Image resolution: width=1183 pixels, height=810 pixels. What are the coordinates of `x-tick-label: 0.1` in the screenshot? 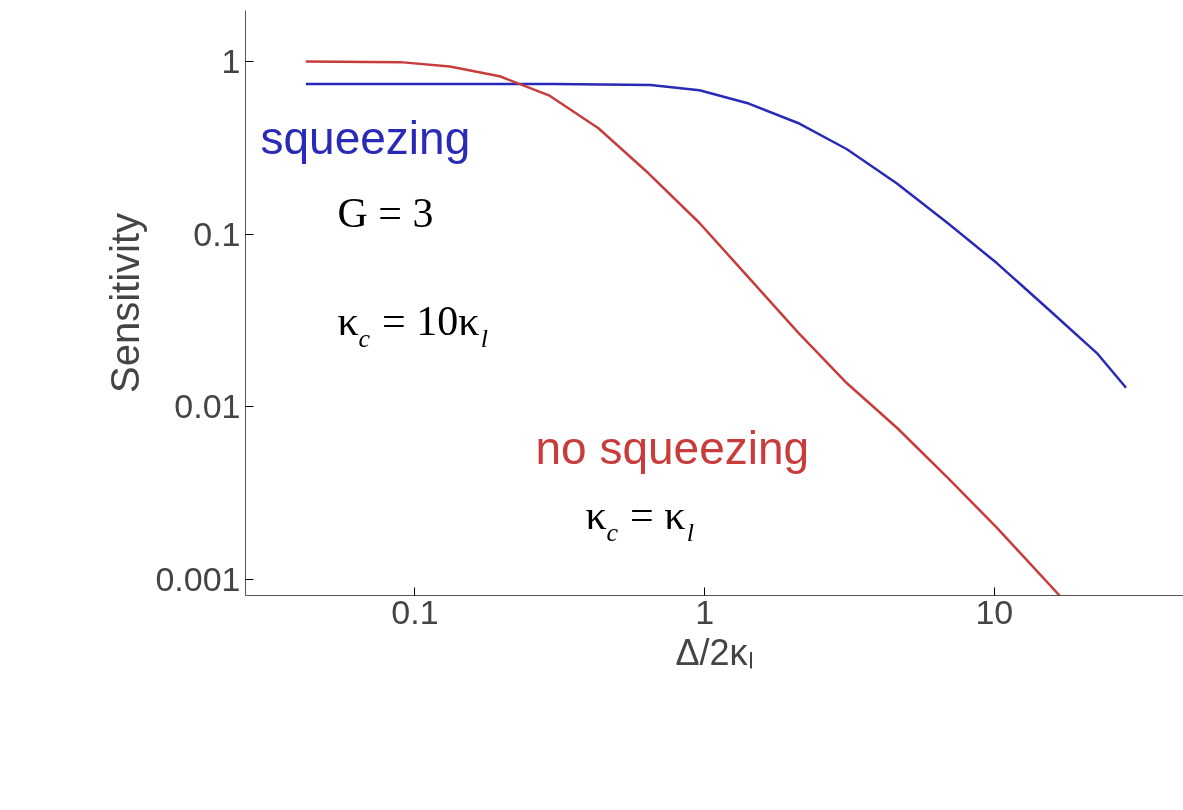 It's located at (415, 611).